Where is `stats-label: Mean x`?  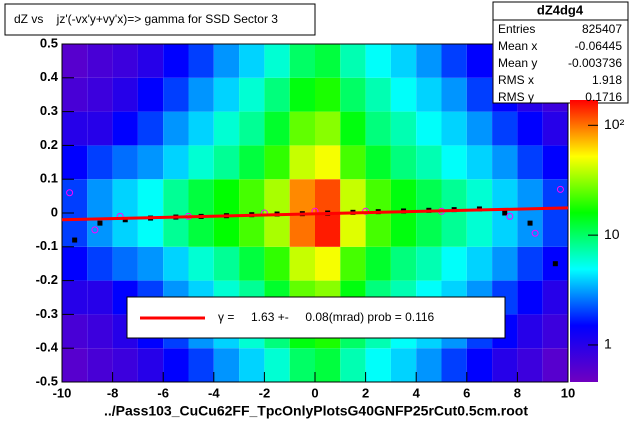 stats-label: Mean x is located at coordinates (517, 46).